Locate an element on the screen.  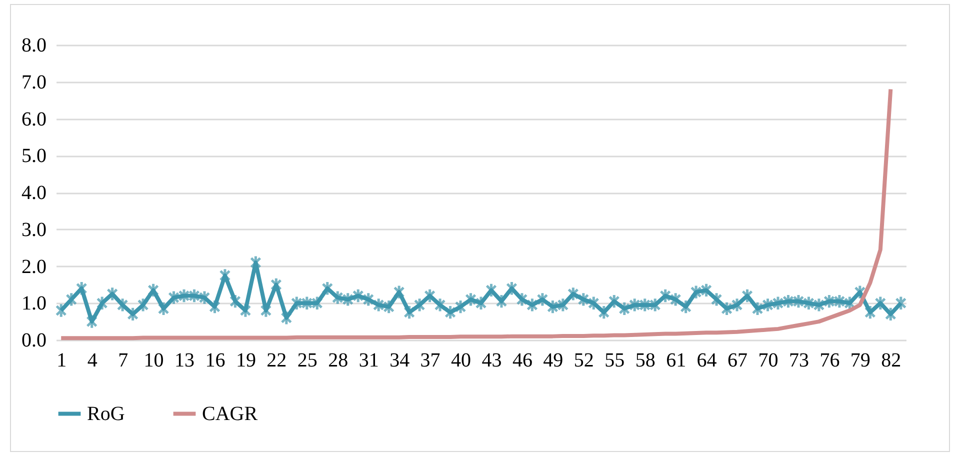
x-tick-label: 25 is located at coordinates (307, 361).